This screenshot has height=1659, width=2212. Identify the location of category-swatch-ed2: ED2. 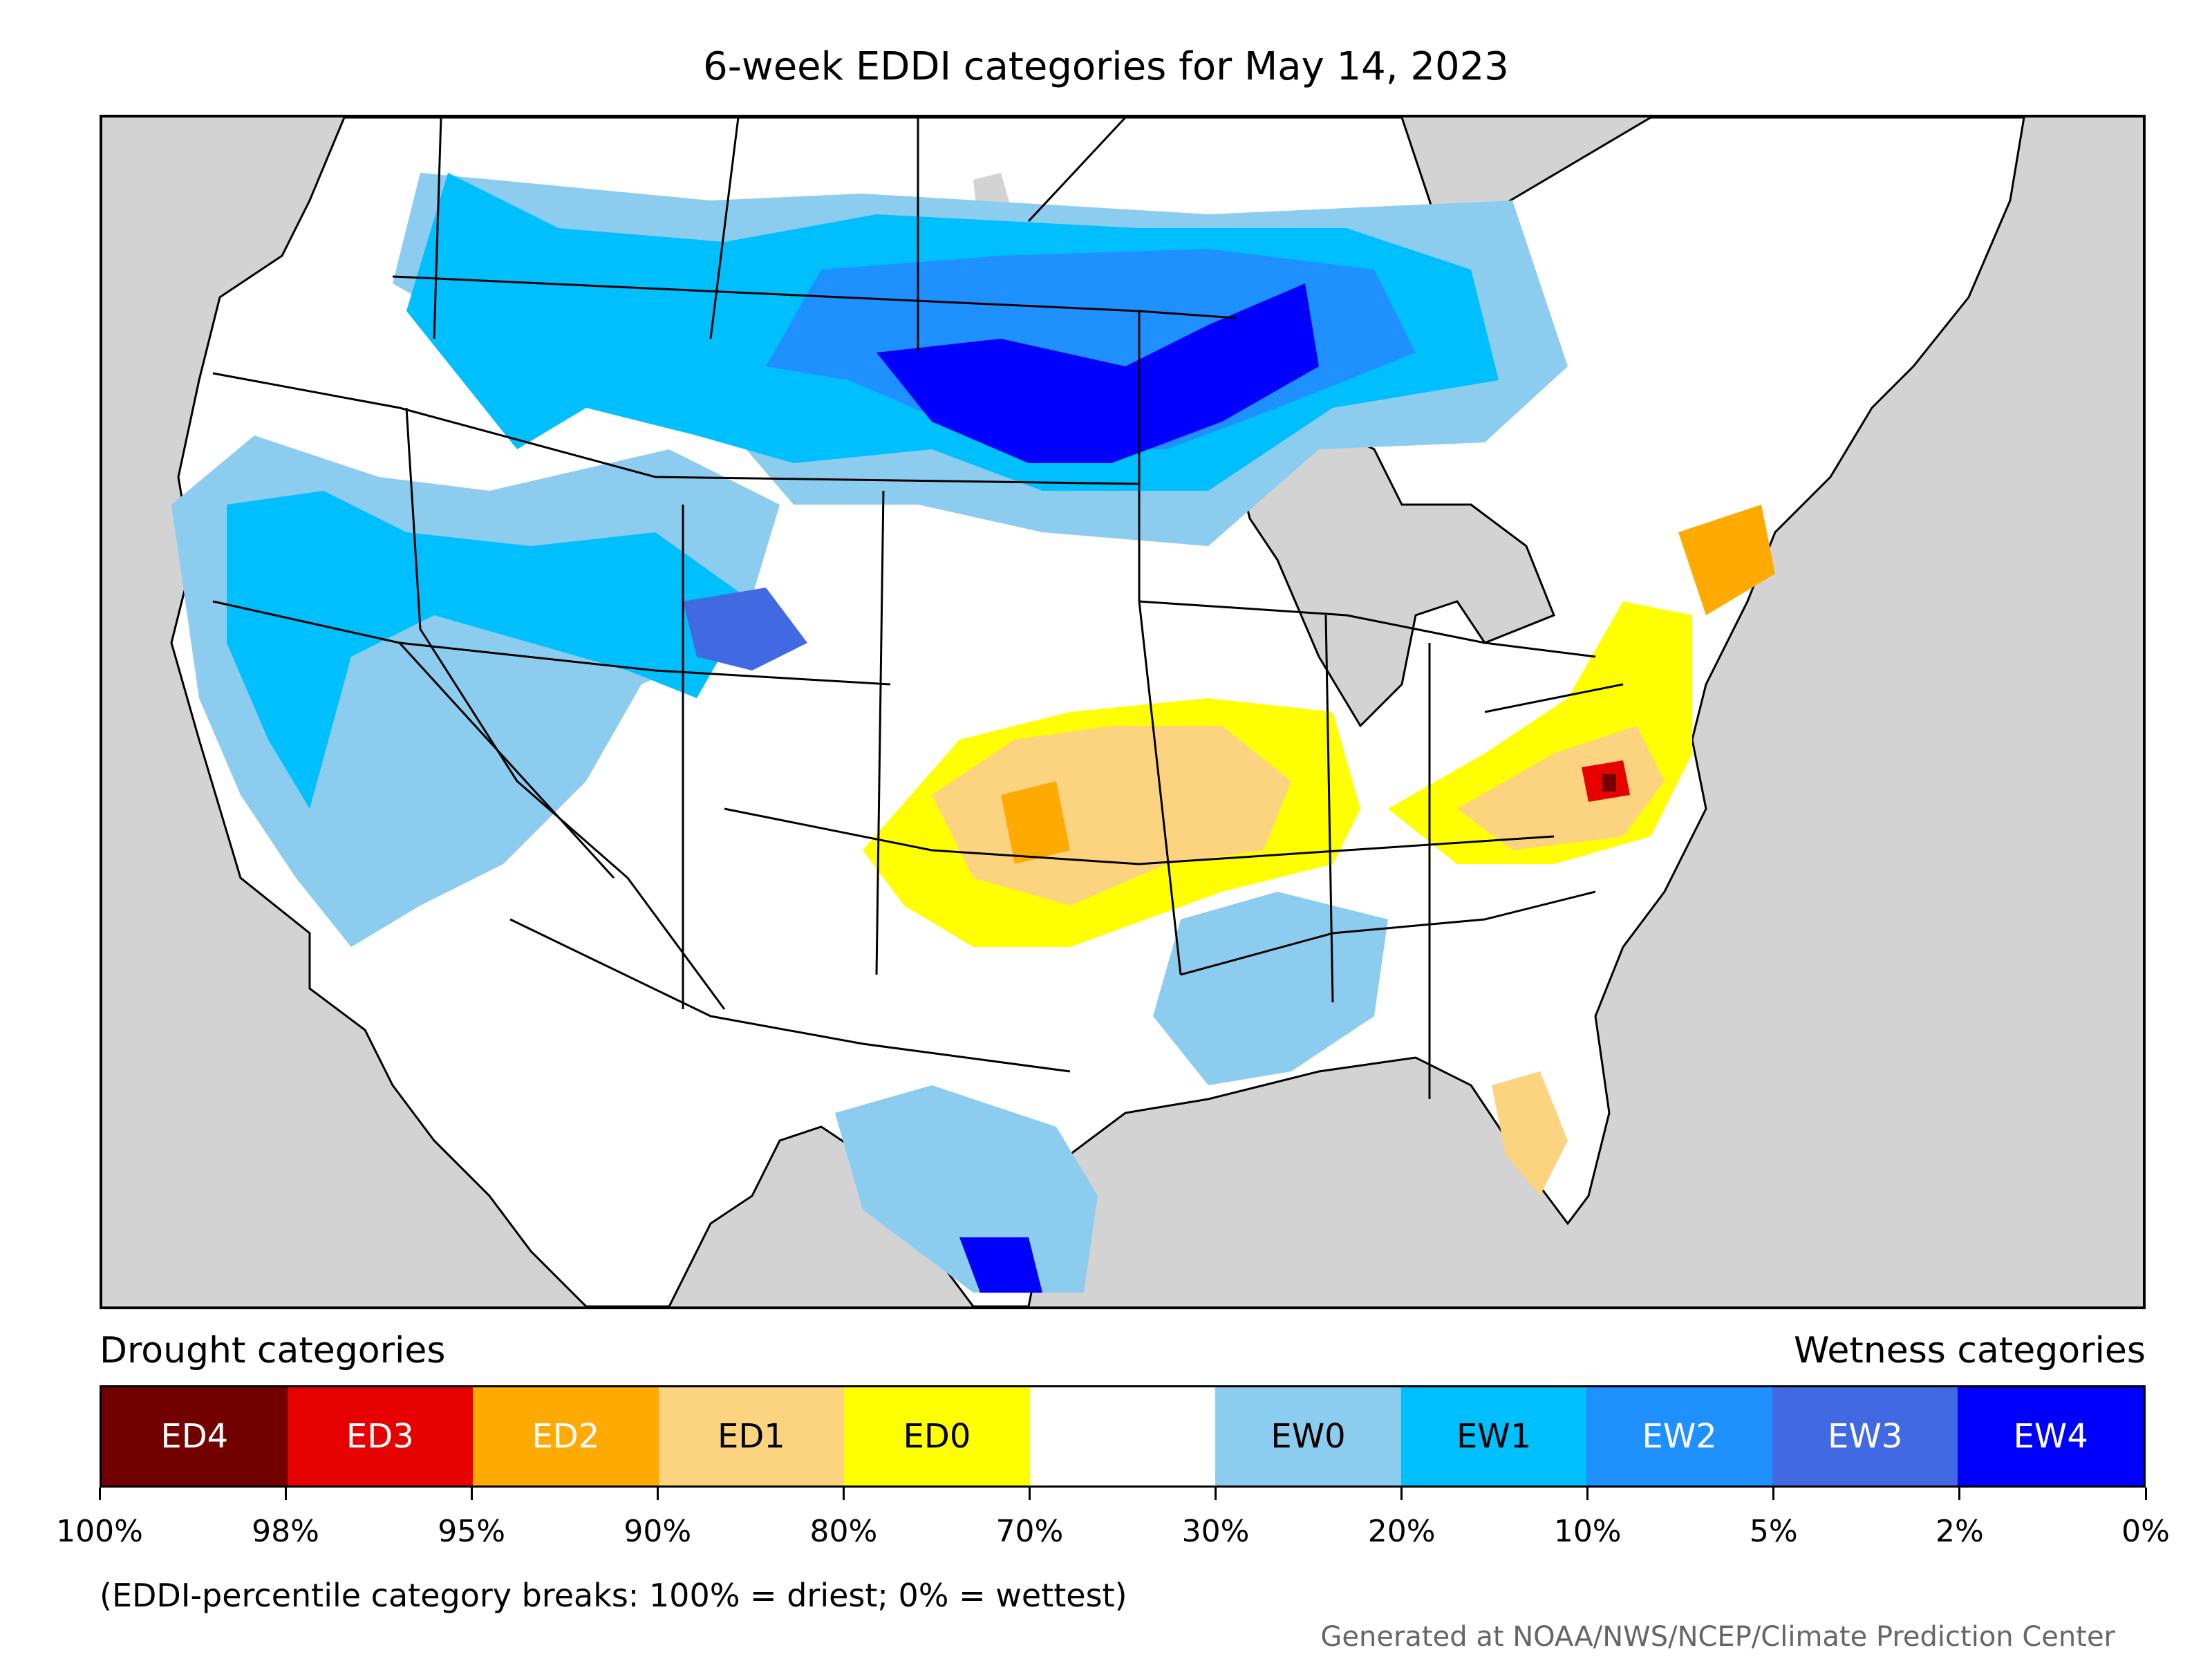
(566, 1436).